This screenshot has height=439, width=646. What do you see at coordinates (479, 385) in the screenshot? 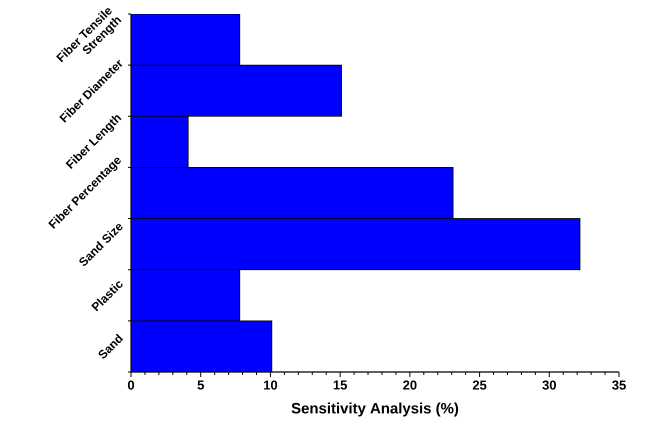
I see `x-tick-label: 25` at bounding box center [479, 385].